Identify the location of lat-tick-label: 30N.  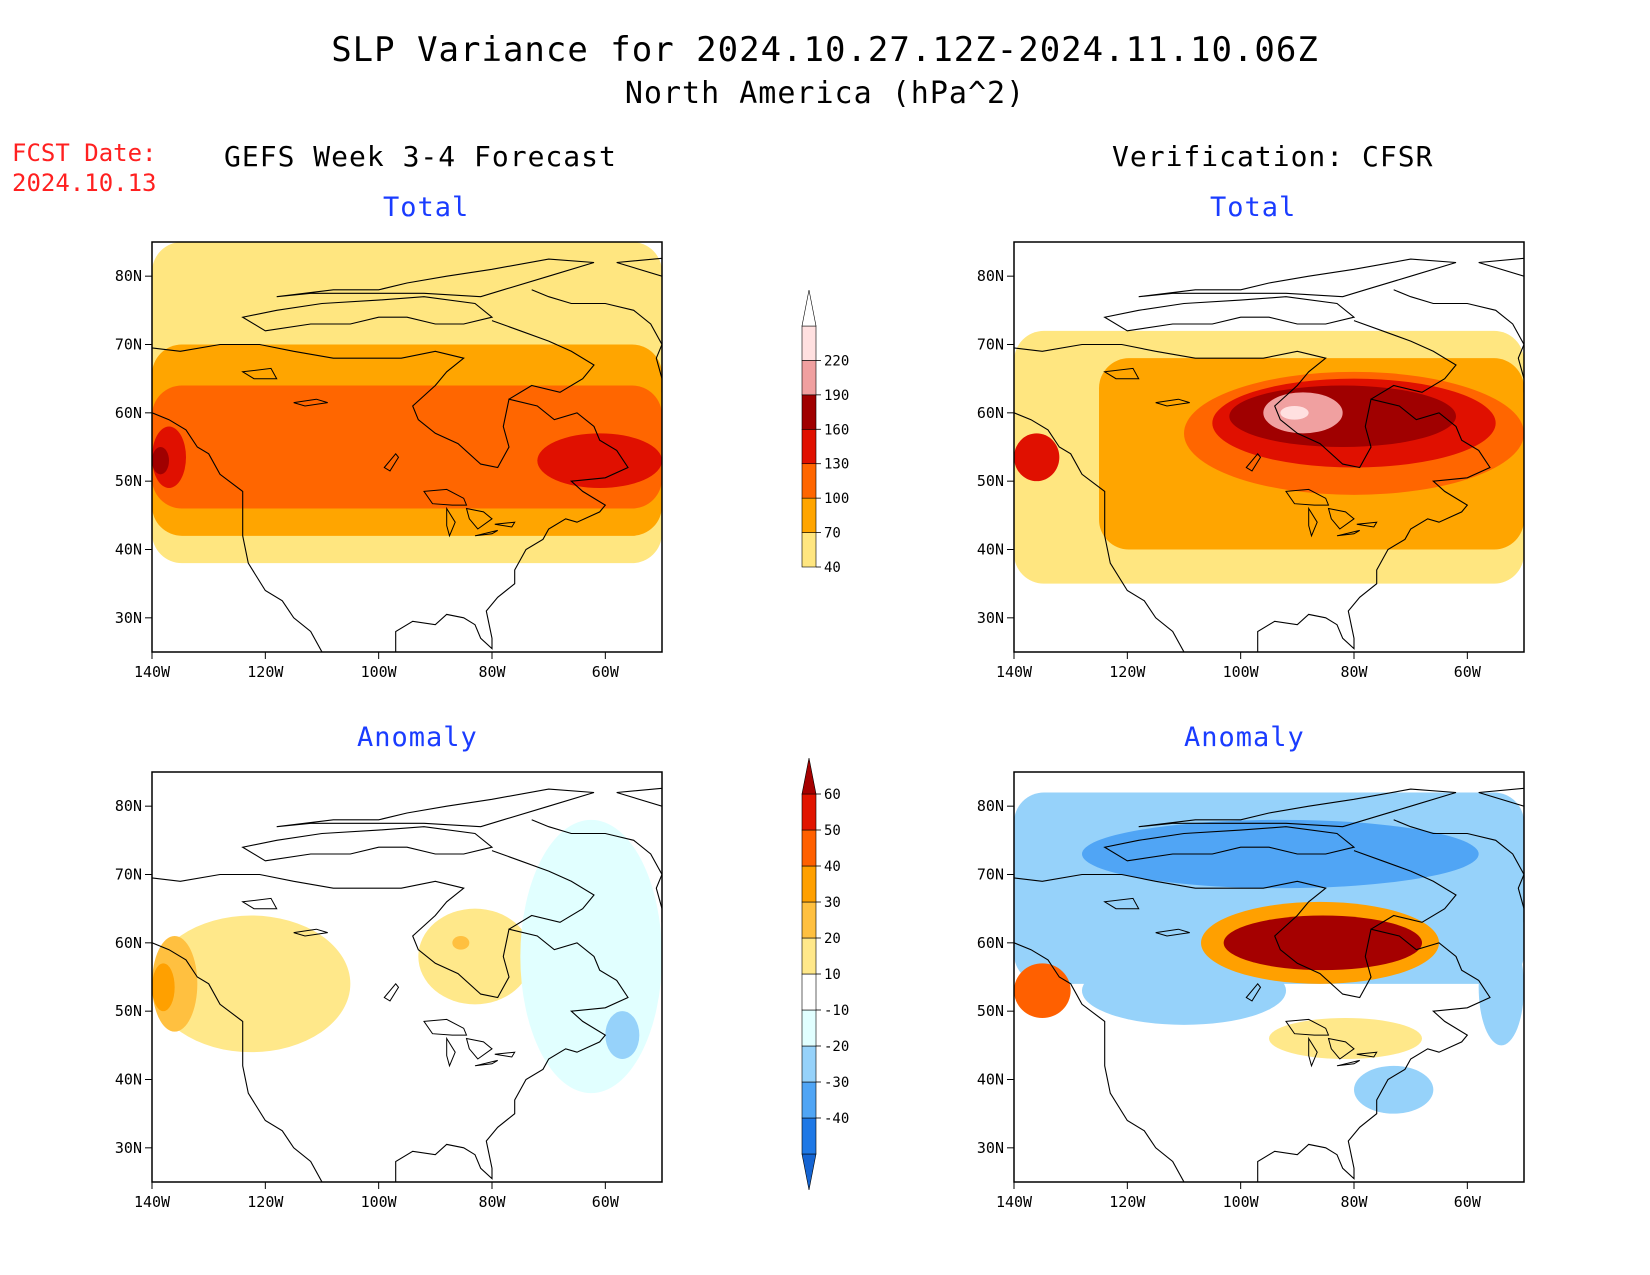
(128, 1148).